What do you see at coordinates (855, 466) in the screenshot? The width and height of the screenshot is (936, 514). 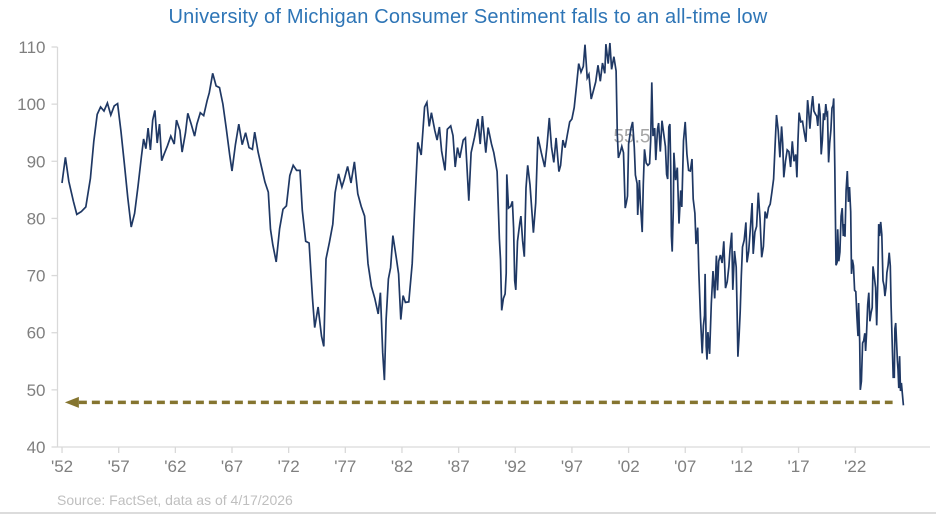 I see `x-tick-label: '22` at bounding box center [855, 466].